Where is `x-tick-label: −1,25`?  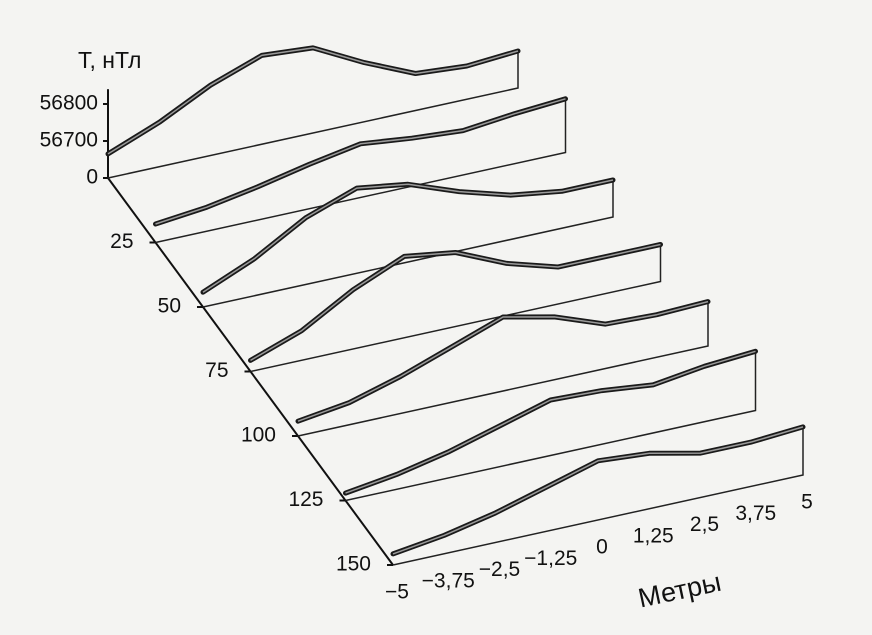 x-tick-label: −1,25 is located at coordinates (550, 558).